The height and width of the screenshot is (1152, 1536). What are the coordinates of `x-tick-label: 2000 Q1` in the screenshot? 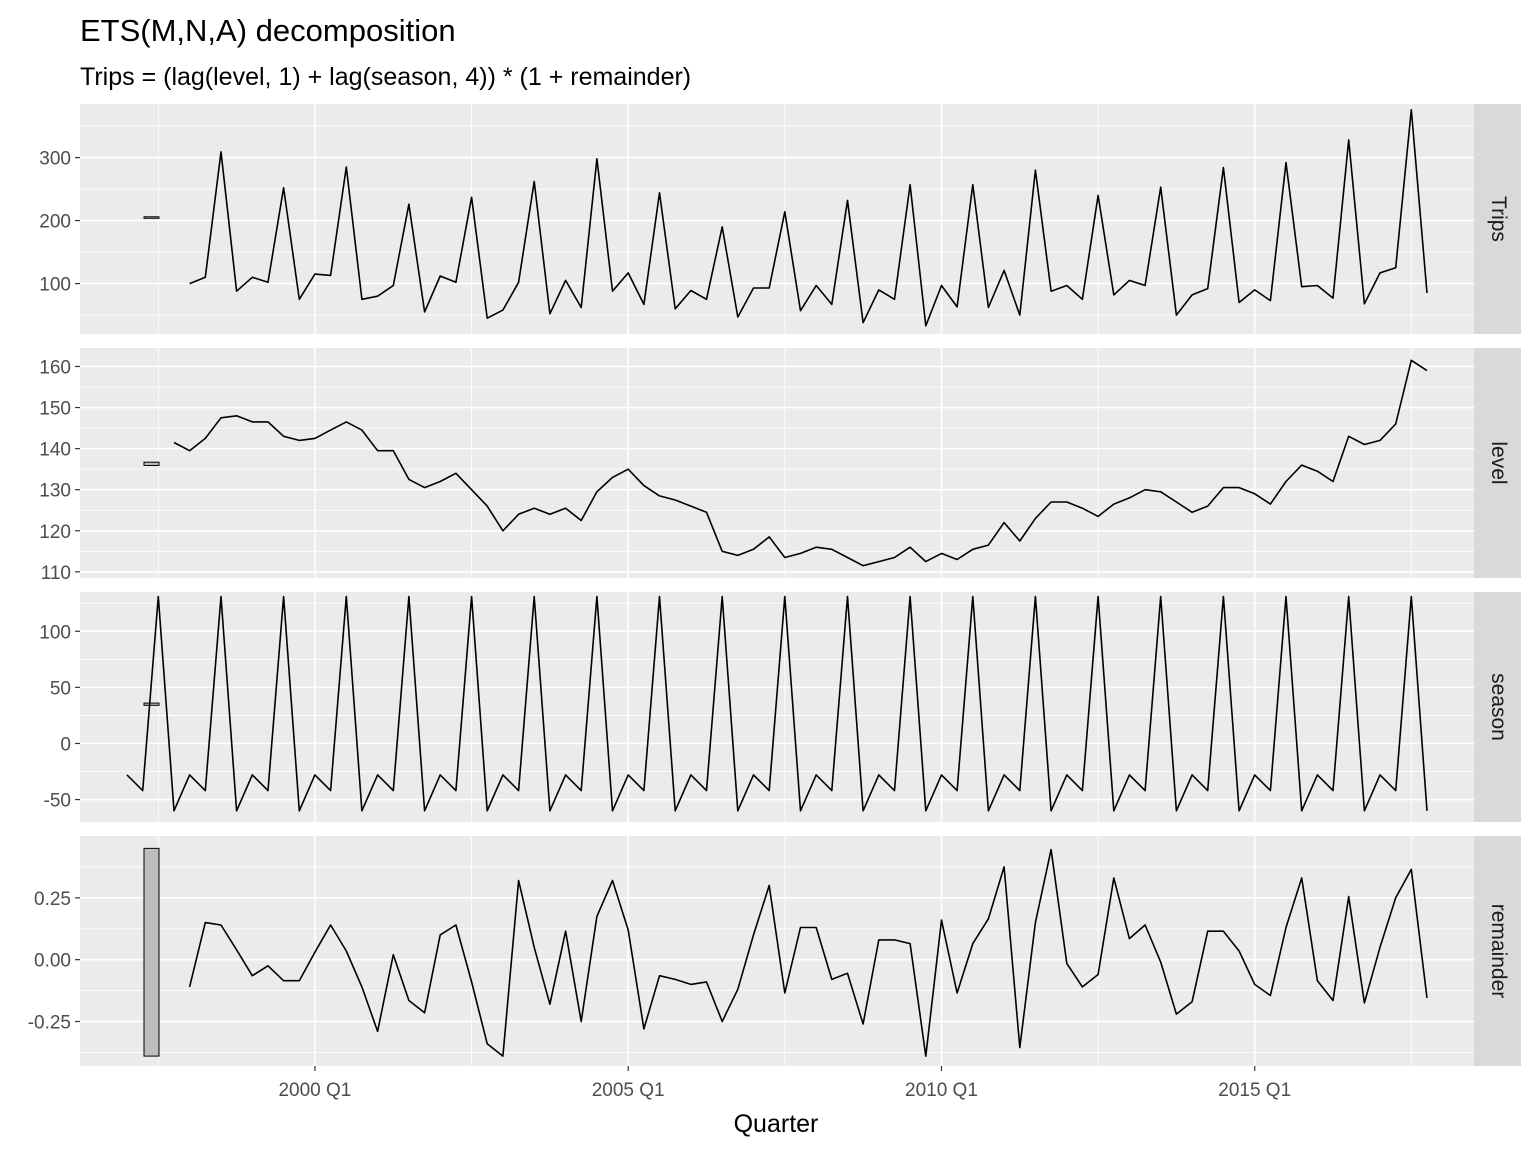 It's located at (314, 1090).